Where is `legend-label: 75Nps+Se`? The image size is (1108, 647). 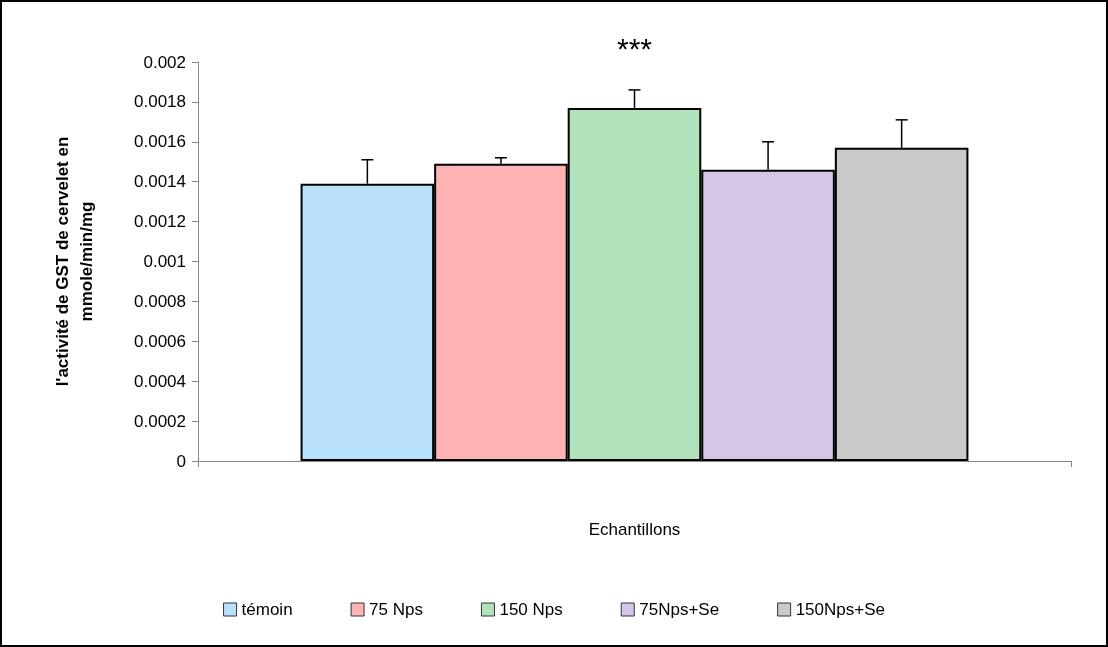 legend-label: 75Nps+Se is located at coordinates (679, 609).